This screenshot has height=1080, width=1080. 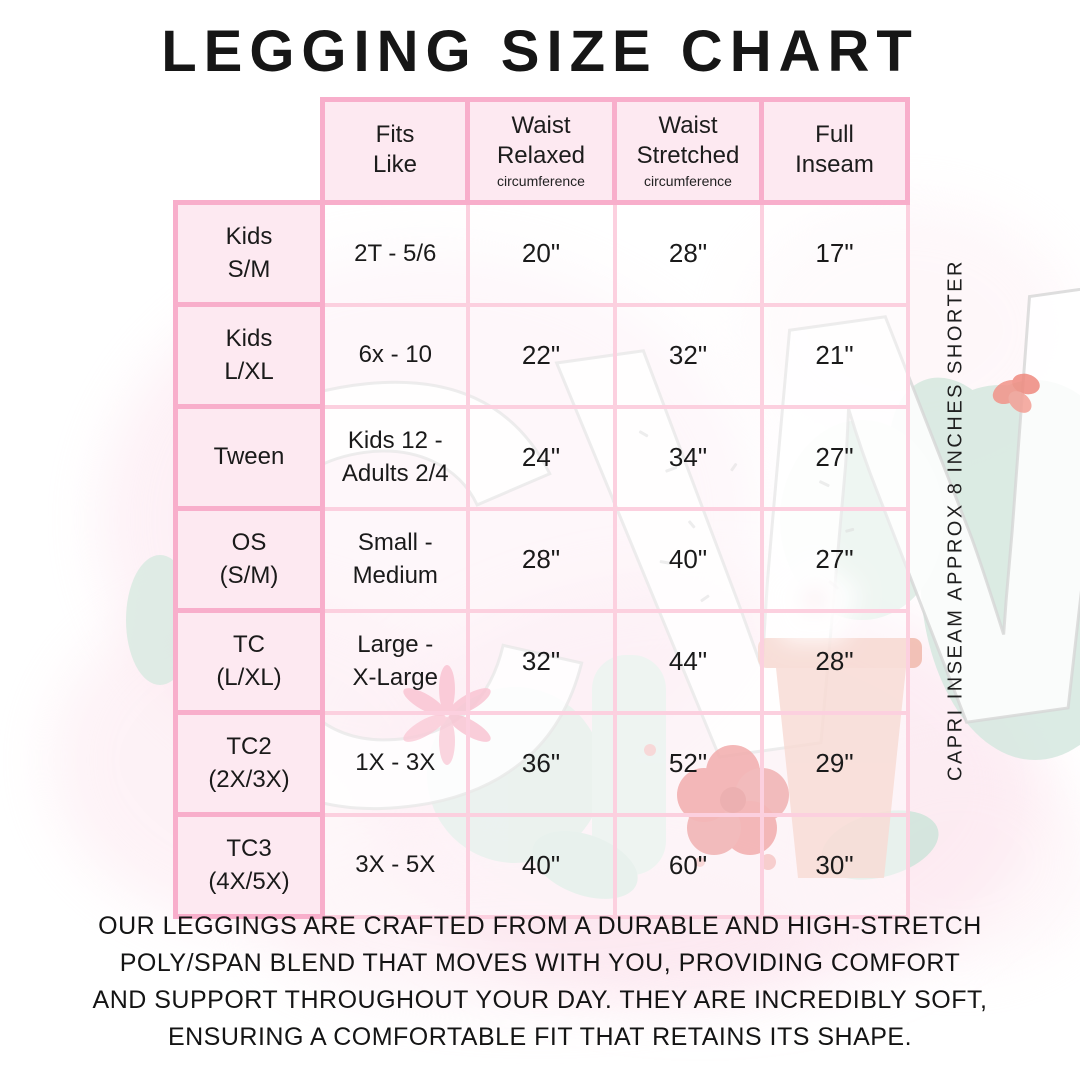 What do you see at coordinates (541, 141) in the screenshot?
I see `header-label: Waist Relaxed` at bounding box center [541, 141].